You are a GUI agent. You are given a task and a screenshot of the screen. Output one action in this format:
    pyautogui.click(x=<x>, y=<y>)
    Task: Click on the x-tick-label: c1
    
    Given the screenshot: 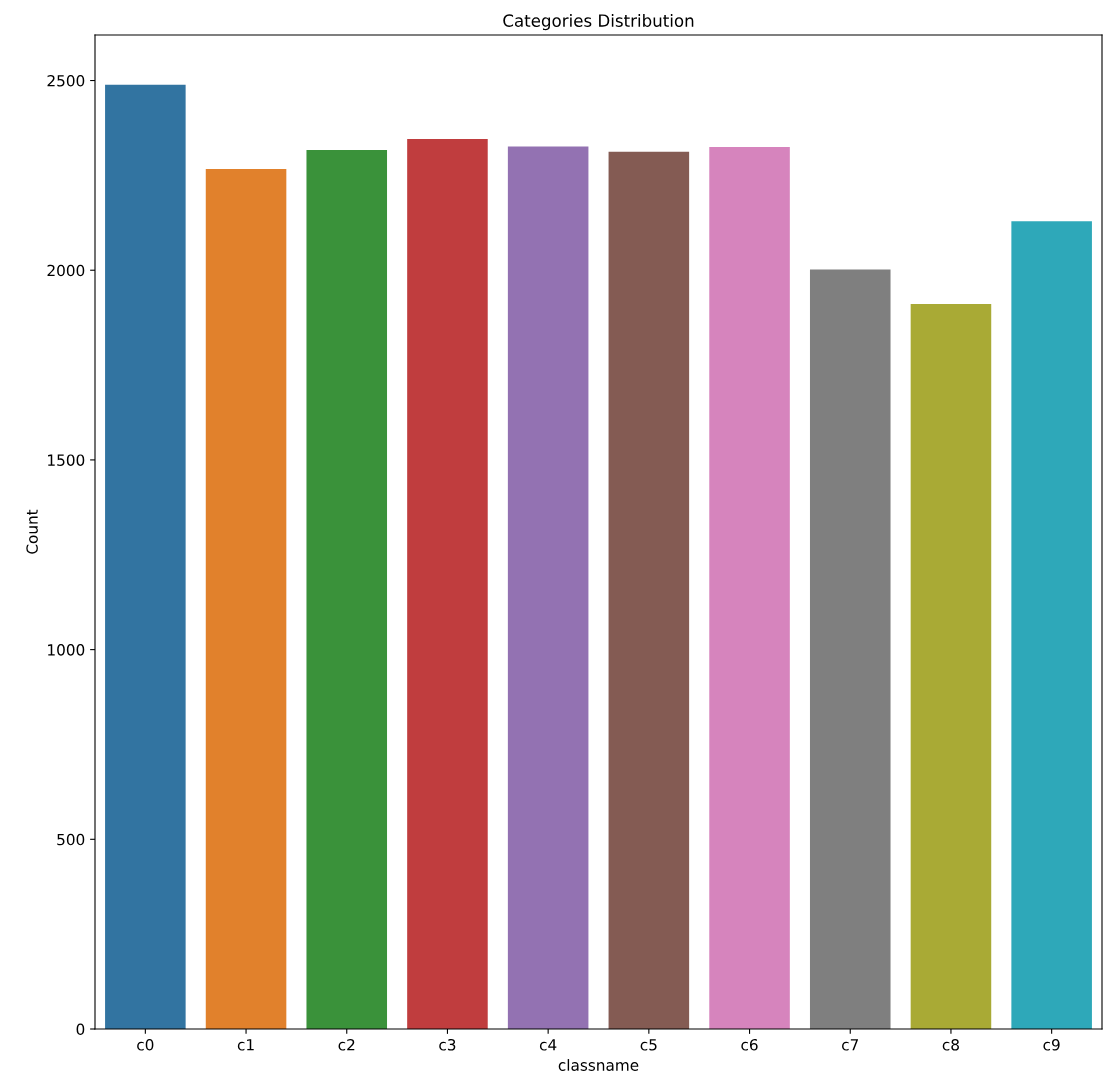 What is the action you would take?
    pyautogui.click(x=245, y=1045)
    